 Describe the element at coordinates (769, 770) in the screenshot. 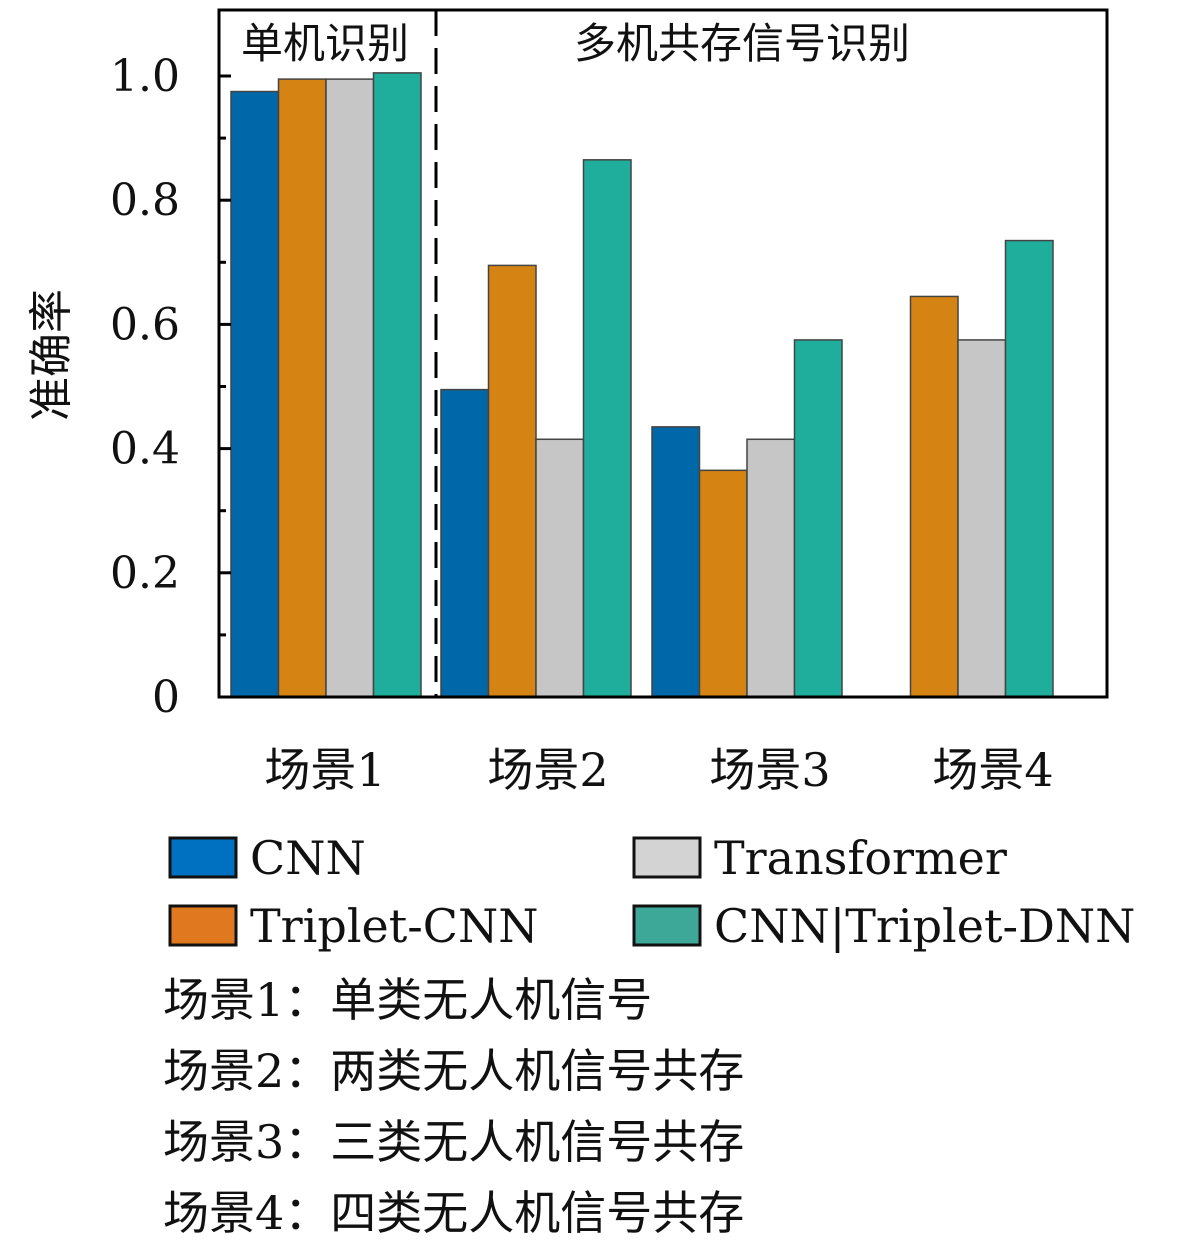

I see `x-tick-label: 场景3` at that location.